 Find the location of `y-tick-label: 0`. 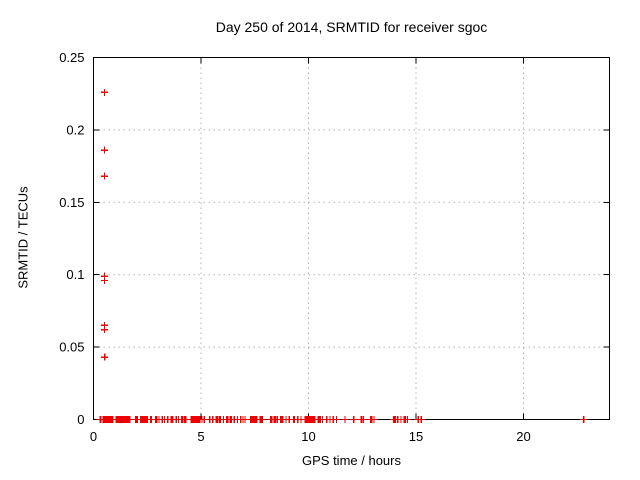

y-tick-label: 0 is located at coordinates (80, 419).